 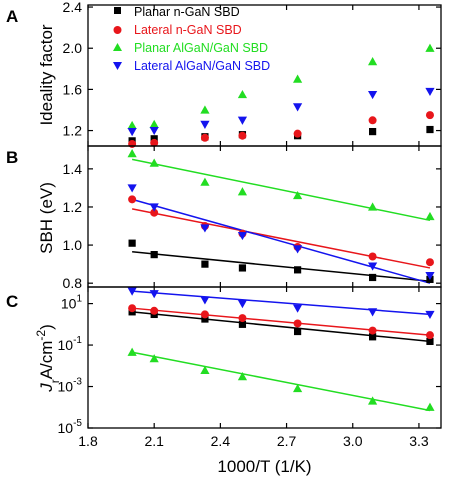 What do you see at coordinates (46, 388) in the screenshot?
I see `y-label-main: J` at bounding box center [46, 388].